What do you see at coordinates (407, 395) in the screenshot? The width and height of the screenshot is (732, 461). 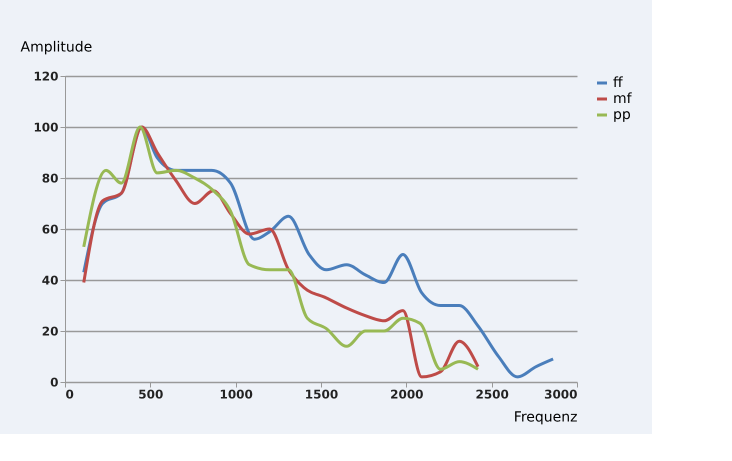 I see `x-tick-label: 2000` at bounding box center [407, 395].